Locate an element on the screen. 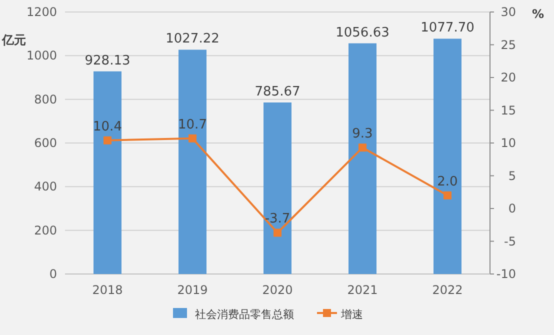 Image resolution: width=554 pixels, height=335 pixels. x-tick-label: 2021 is located at coordinates (362, 290).